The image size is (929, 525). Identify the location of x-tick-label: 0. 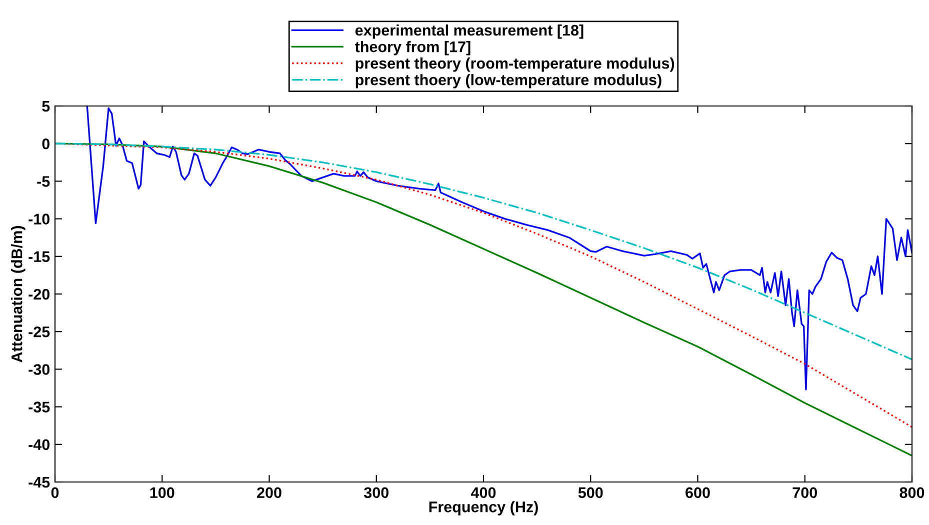
(55, 492).